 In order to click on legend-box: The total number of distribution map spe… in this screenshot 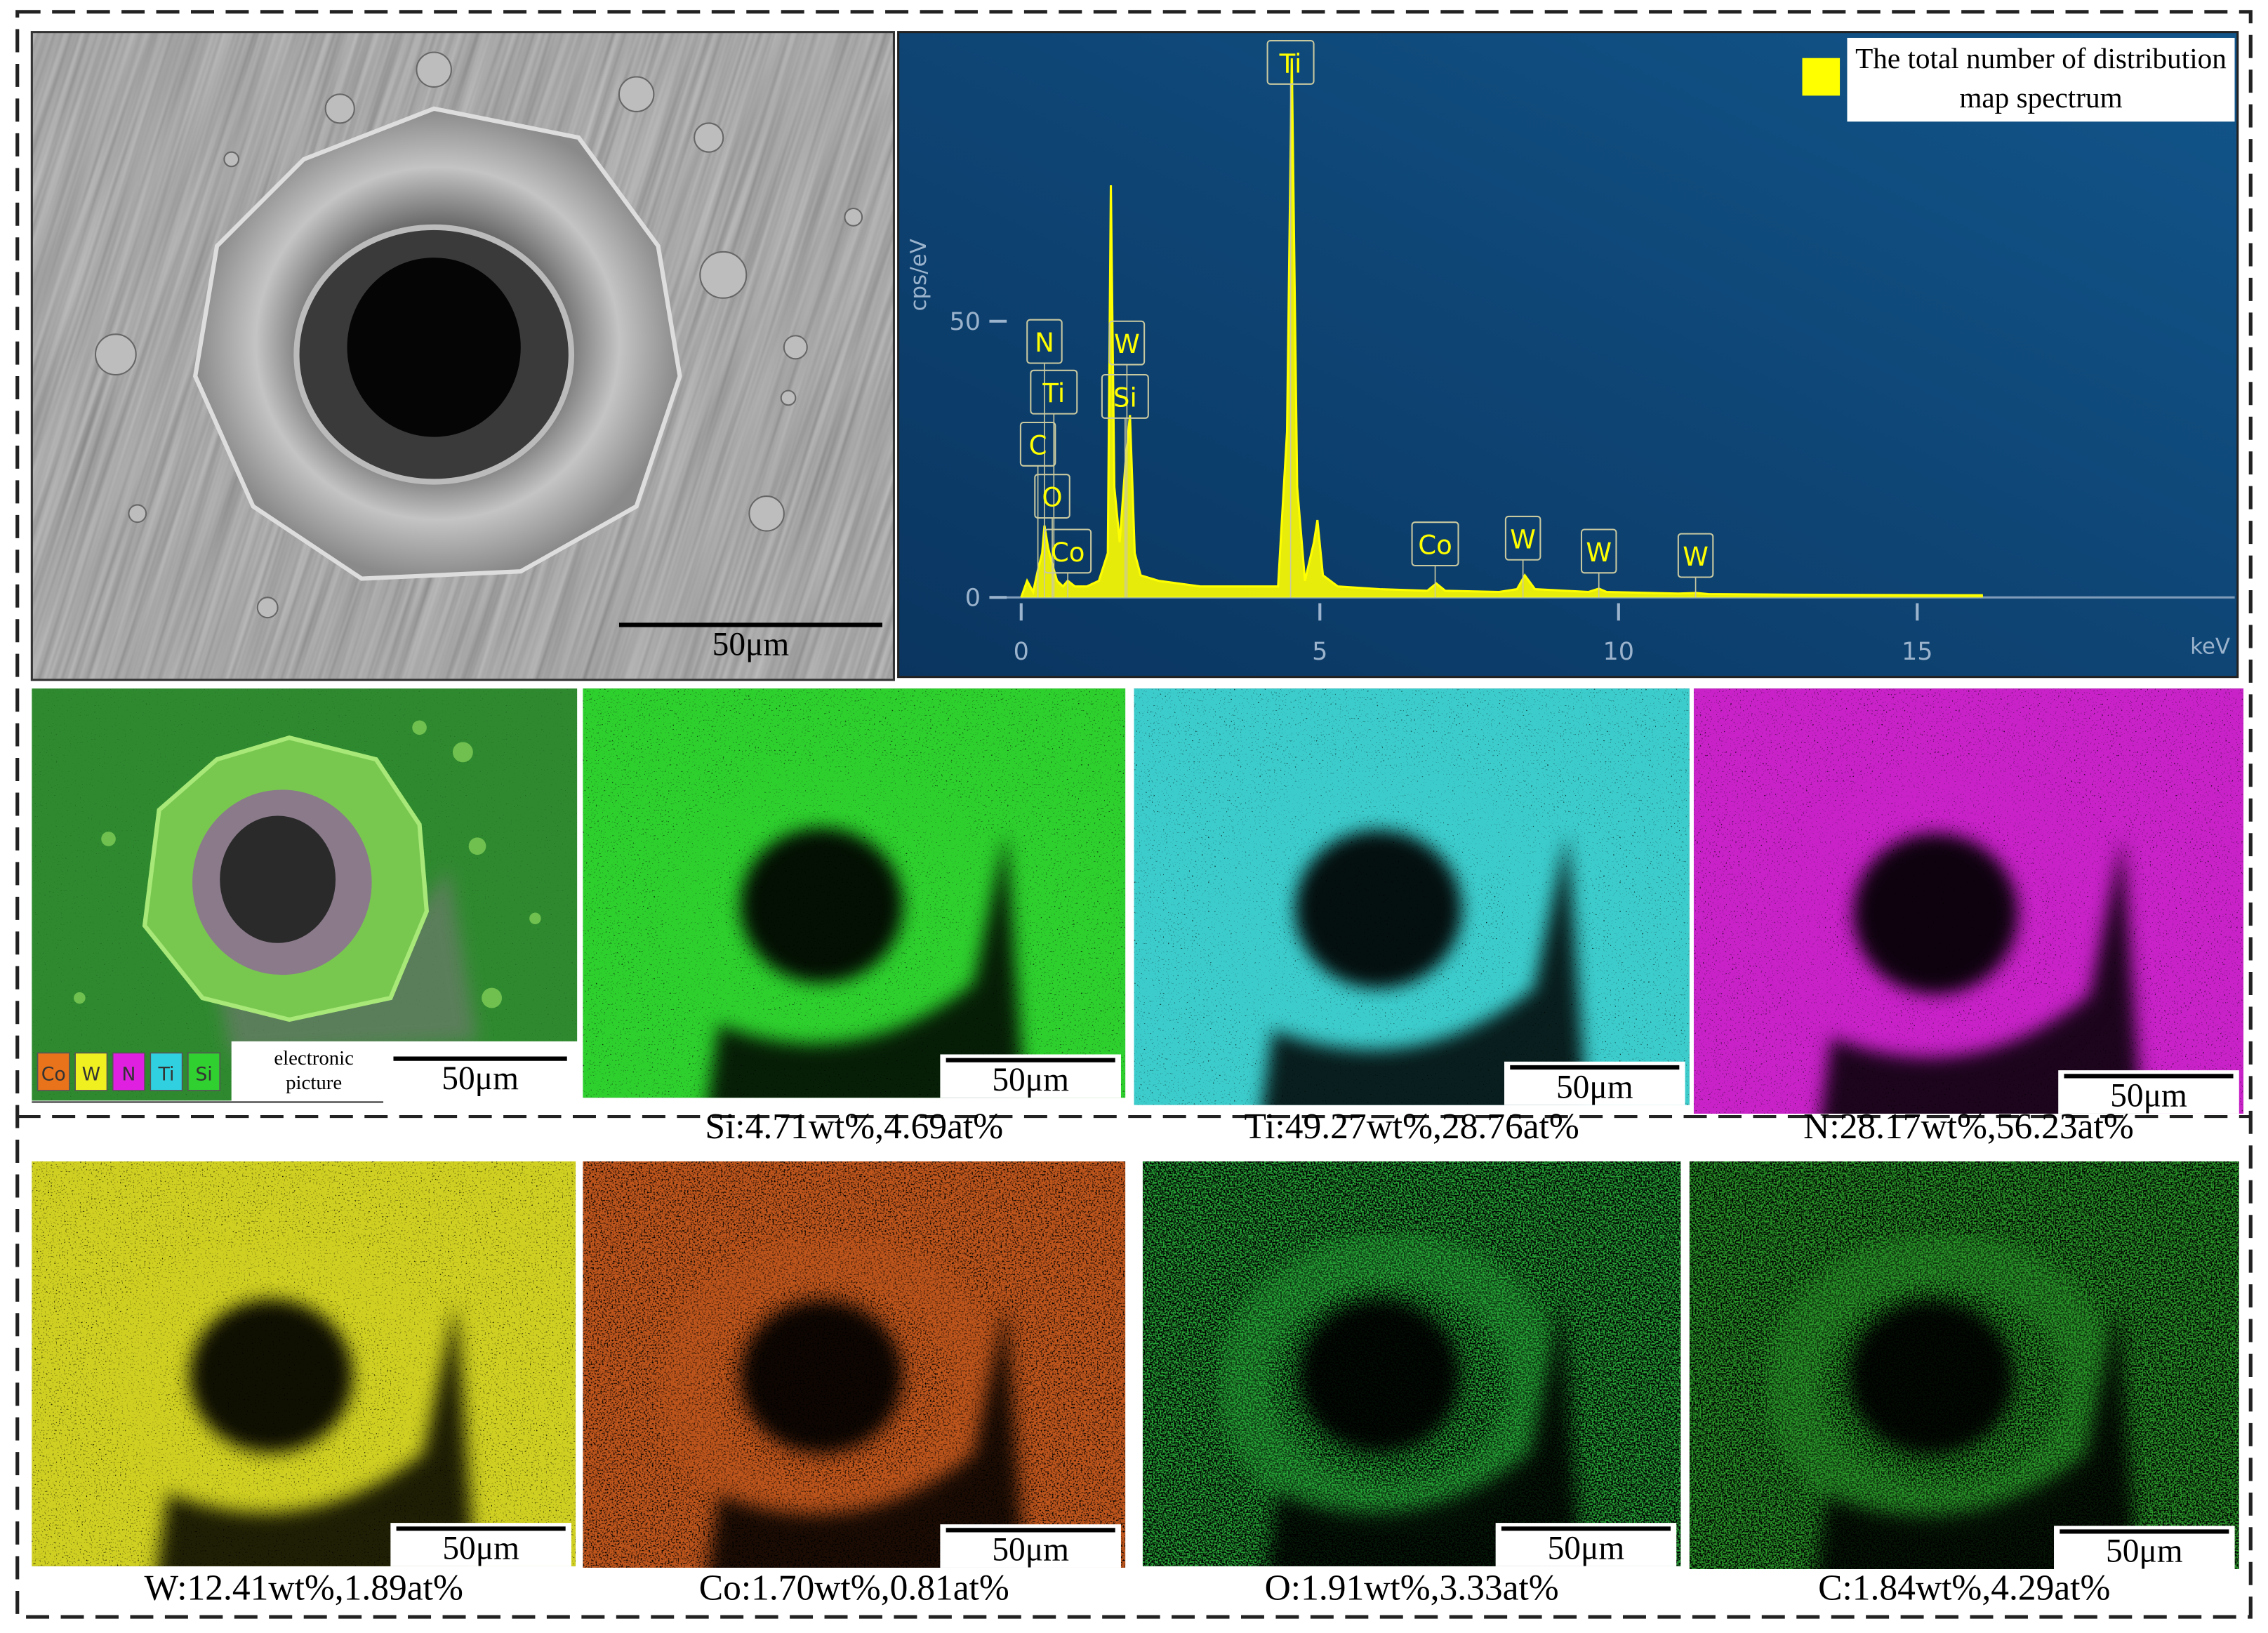, I will do `click(2041, 79)`.